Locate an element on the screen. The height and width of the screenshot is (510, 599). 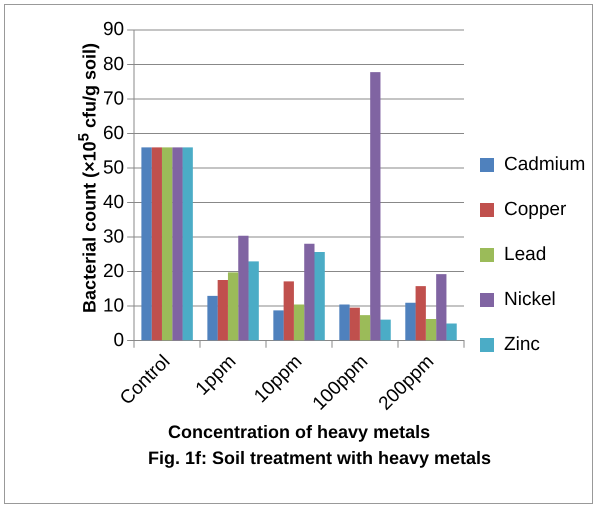
caption: Fig. 1f: Soil treatment with heavy metals is located at coordinates (319, 458).